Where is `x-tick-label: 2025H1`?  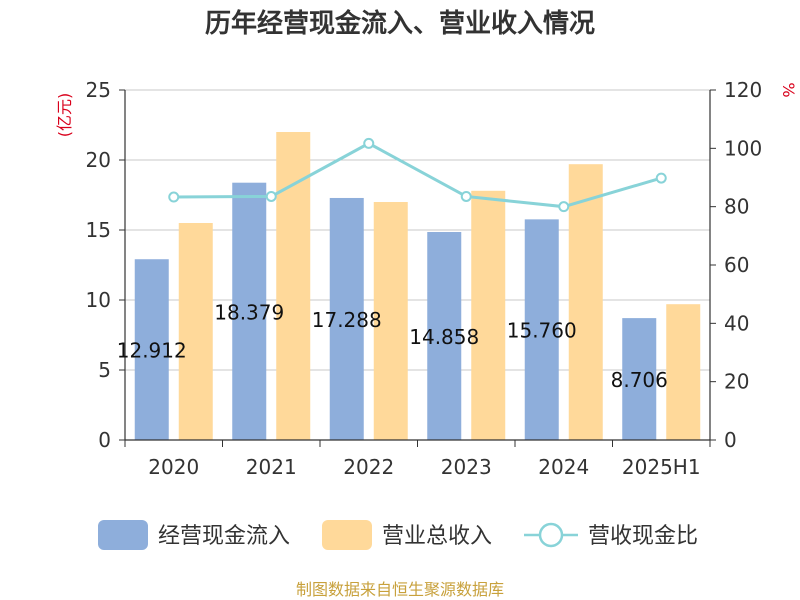 x-tick-label: 2025H1 is located at coordinates (661, 467).